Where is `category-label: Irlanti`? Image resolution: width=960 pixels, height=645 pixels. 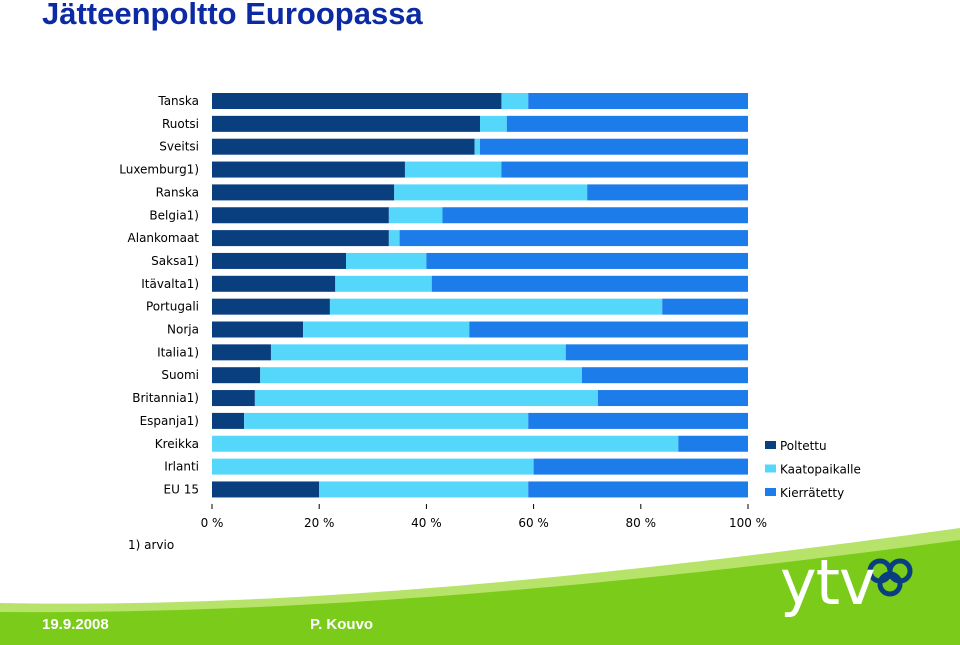 category-label: Irlanti is located at coordinates (181, 467).